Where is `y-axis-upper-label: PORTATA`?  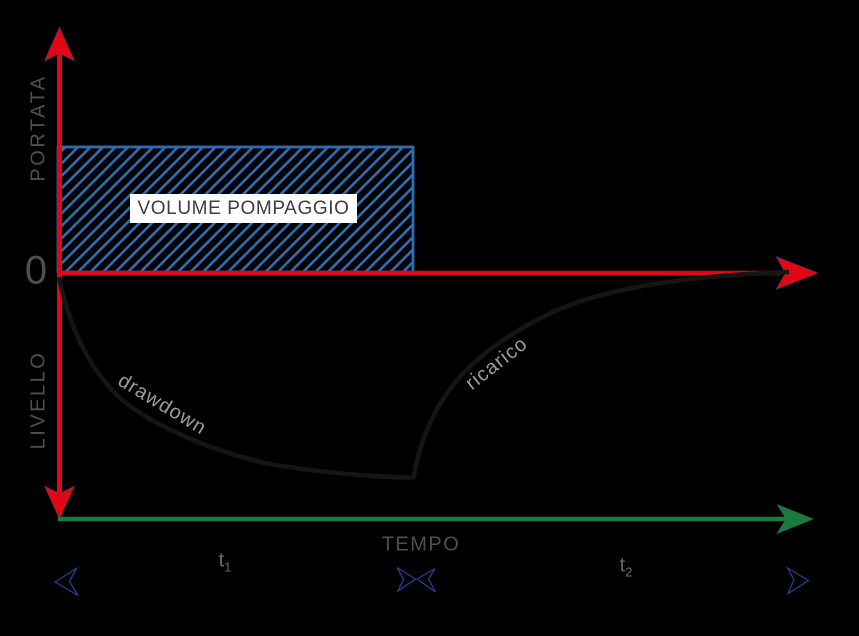
y-axis-upper-label: PORTATA is located at coordinates (38, 128).